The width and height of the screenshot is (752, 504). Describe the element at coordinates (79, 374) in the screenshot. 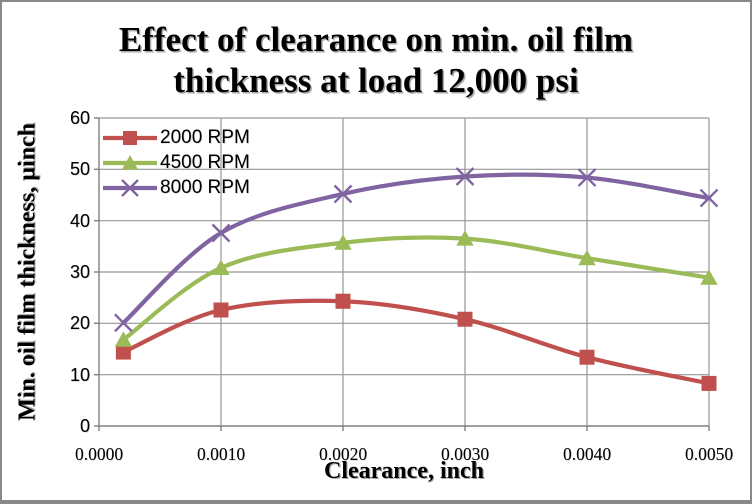

I see `y-tick-label: 10` at that location.